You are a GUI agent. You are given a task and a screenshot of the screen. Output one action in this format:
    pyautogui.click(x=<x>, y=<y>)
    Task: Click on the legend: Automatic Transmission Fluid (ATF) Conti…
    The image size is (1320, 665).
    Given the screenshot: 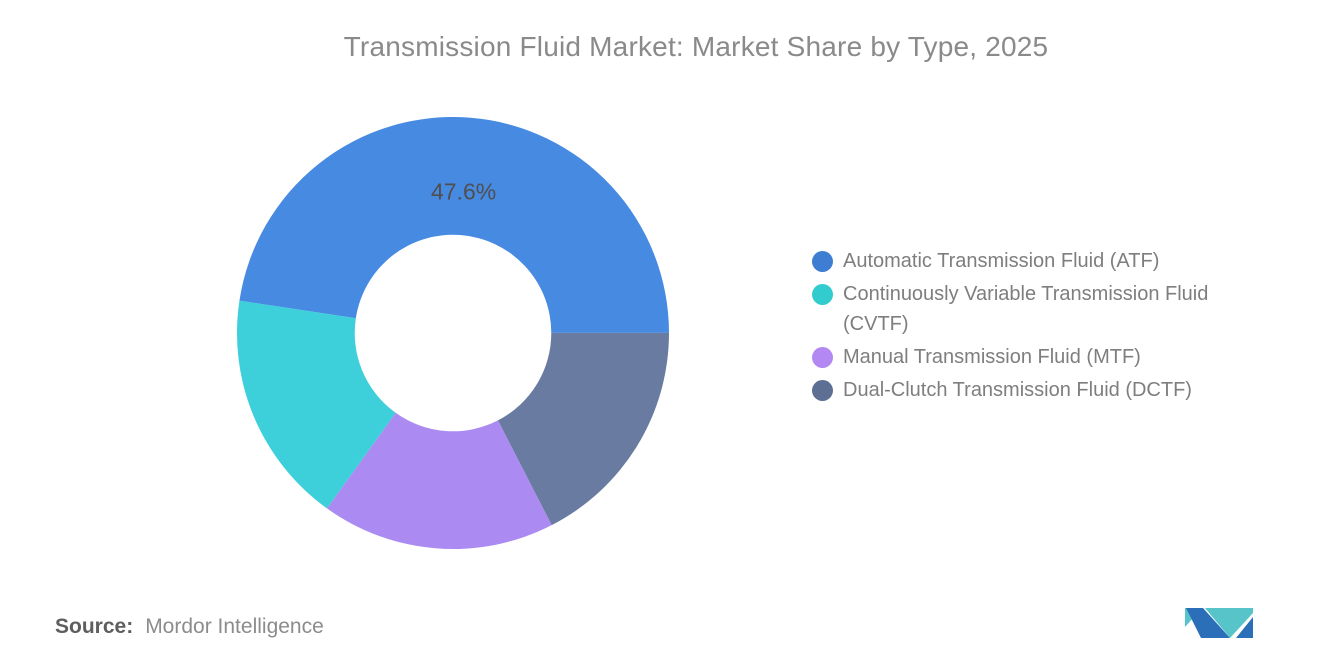 What is the action you would take?
    pyautogui.click(x=1035, y=327)
    